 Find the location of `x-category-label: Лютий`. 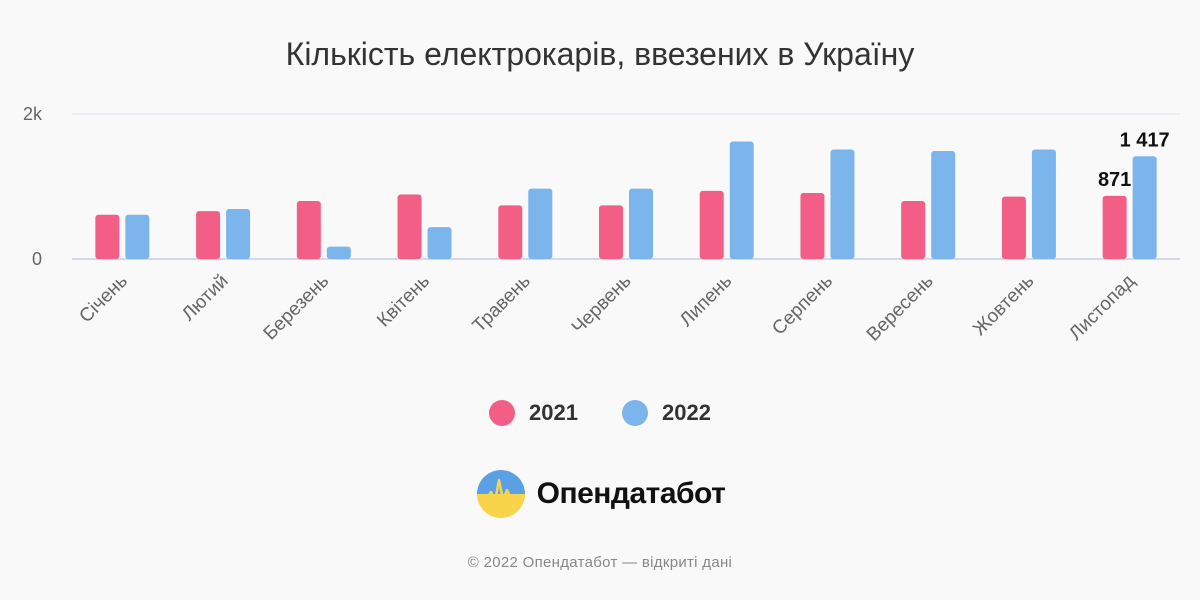

x-category-label: Лютий is located at coordinates (205, 298).